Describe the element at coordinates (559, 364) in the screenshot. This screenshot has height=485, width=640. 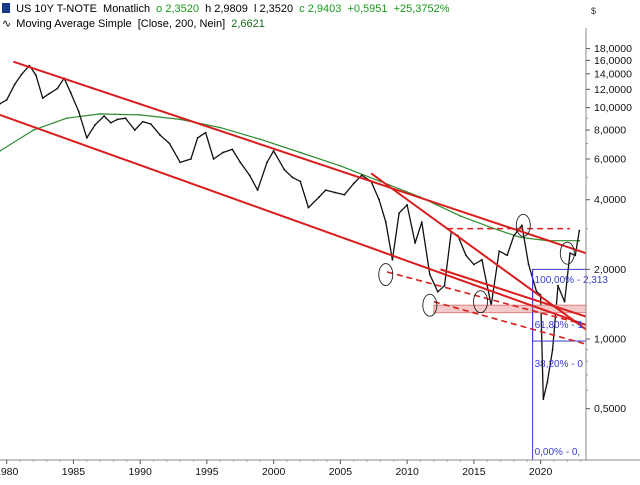
I see `fib-label-2: 38,20% - 0` at that location.